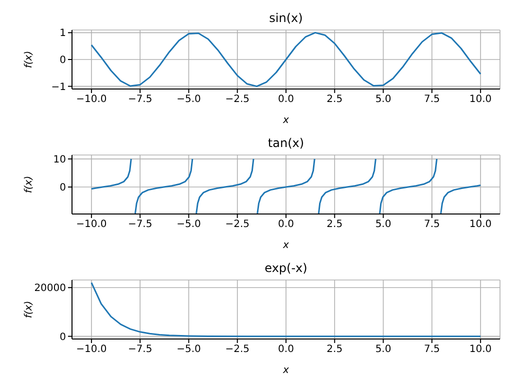 Image resolution: width=512 pixels, height=384 pixels. Describe the element at coordinates (286, 18) in the screenshot. I see `chart-title: sin(x)` at that location.